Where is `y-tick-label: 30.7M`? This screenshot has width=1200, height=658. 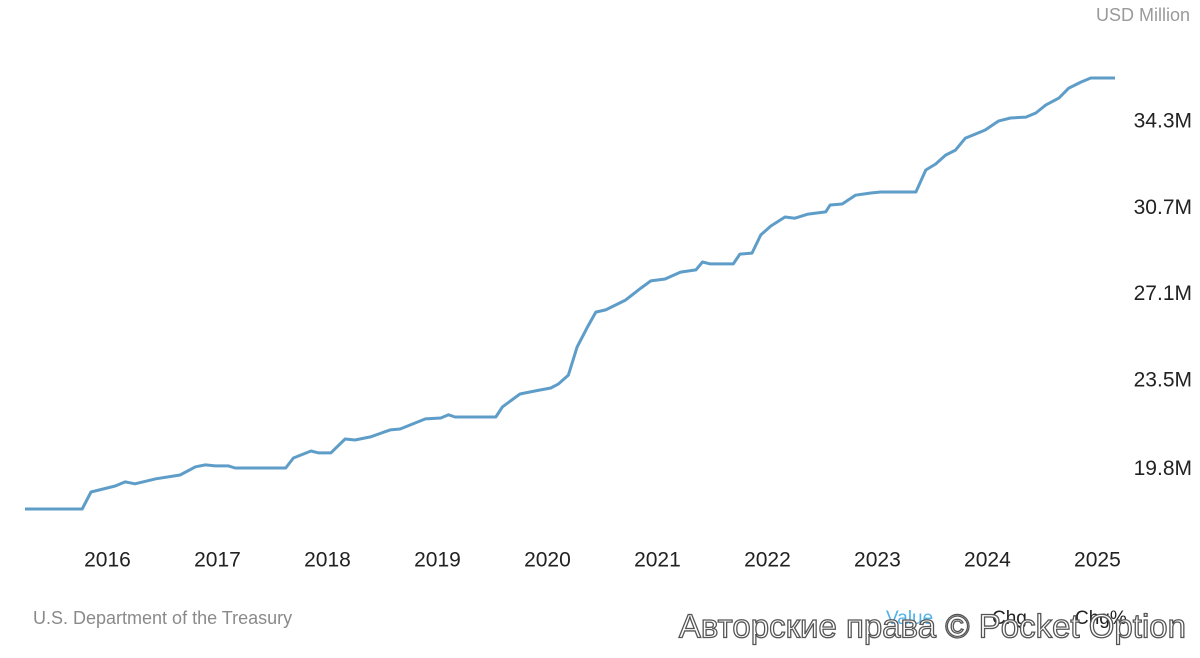
y-tick-label: 30.7M is located at coordinates (1163, 207).